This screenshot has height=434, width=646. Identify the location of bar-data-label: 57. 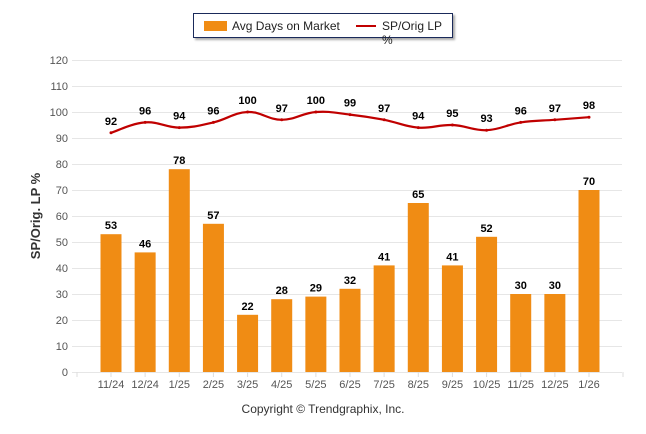
(213, 216).